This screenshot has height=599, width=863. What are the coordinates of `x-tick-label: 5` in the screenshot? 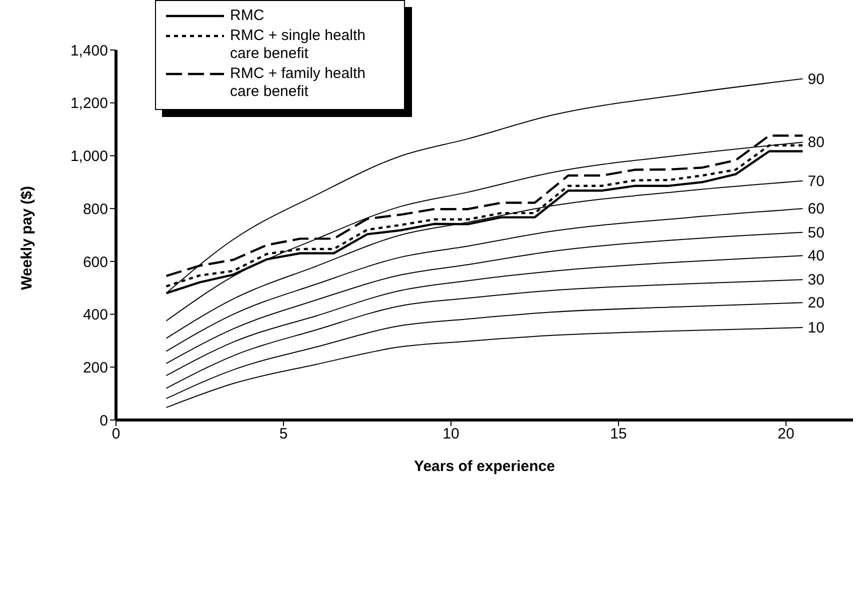 It's located at (283, 434).